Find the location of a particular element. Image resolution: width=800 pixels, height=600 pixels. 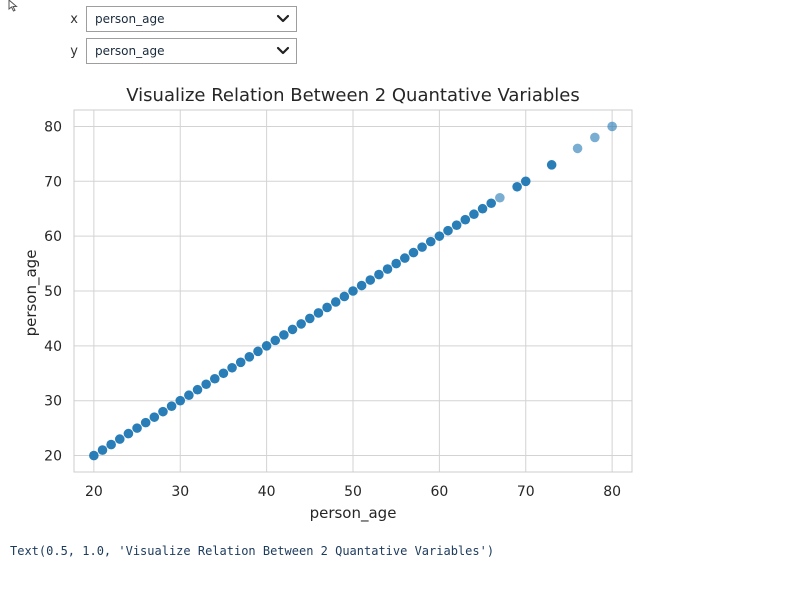

mouse-cursor-icon is located at coordinates (13, 6).